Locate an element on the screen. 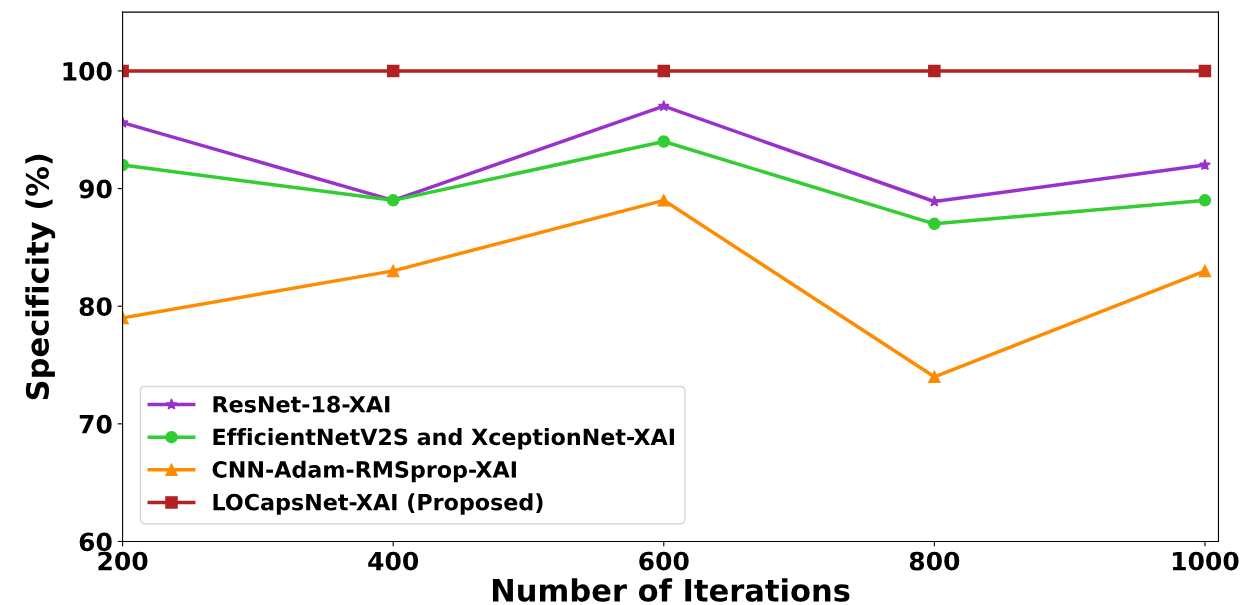 The image size is (1251, 605). x-tick-label: 800 is located at coordinates (934, 561).